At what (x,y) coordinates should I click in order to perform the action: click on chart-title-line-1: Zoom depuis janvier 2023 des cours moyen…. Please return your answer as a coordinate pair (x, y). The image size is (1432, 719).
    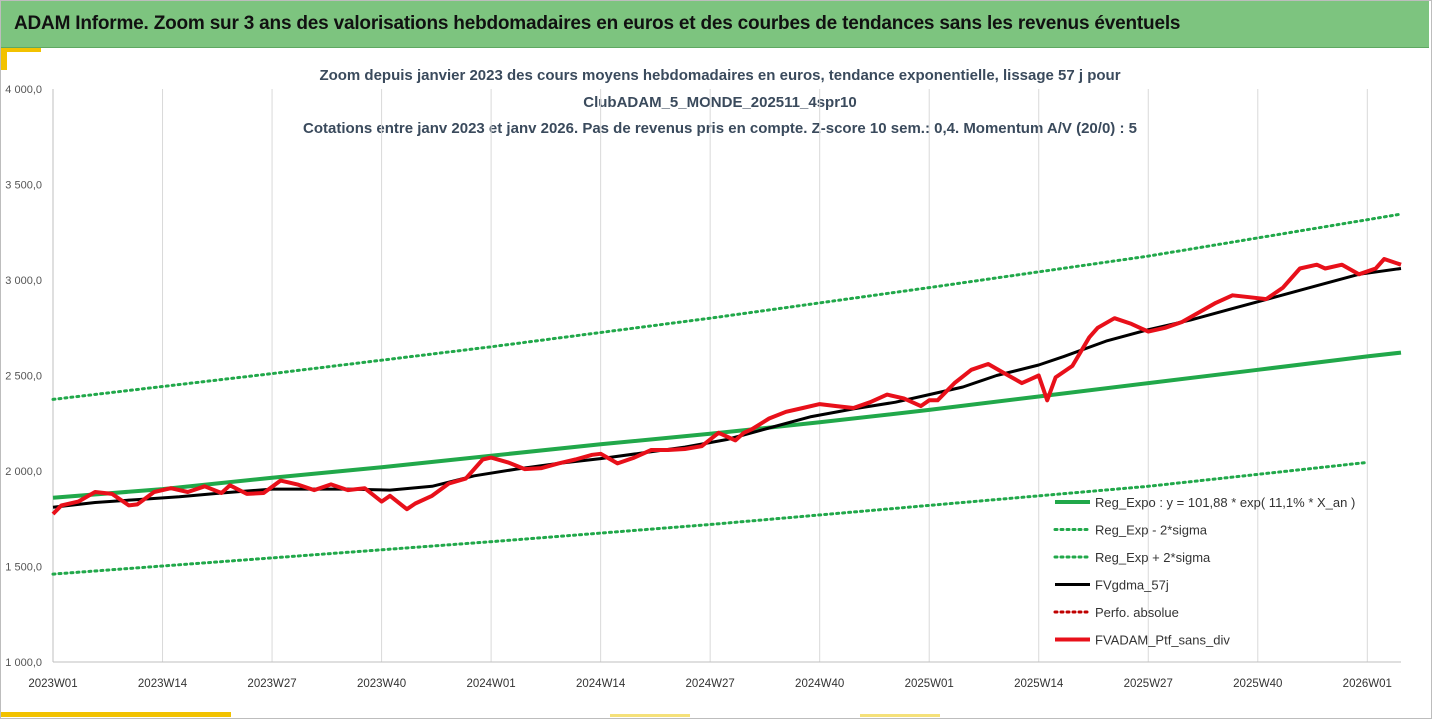
    Looking at the image, I should click on (720, 75).